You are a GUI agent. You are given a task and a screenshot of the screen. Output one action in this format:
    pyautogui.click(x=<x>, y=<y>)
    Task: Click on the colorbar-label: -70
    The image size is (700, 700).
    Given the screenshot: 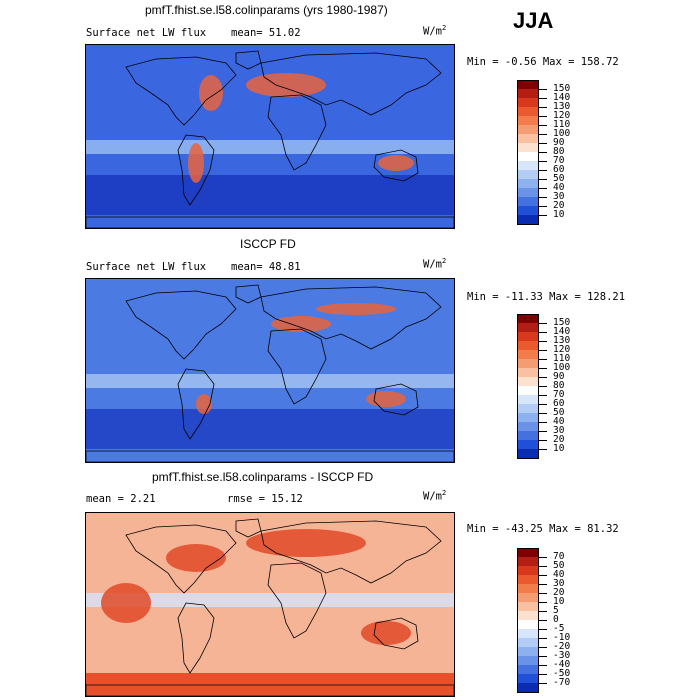 What is the action you would take?
    pyautogui.click(x=562, y=682)
    